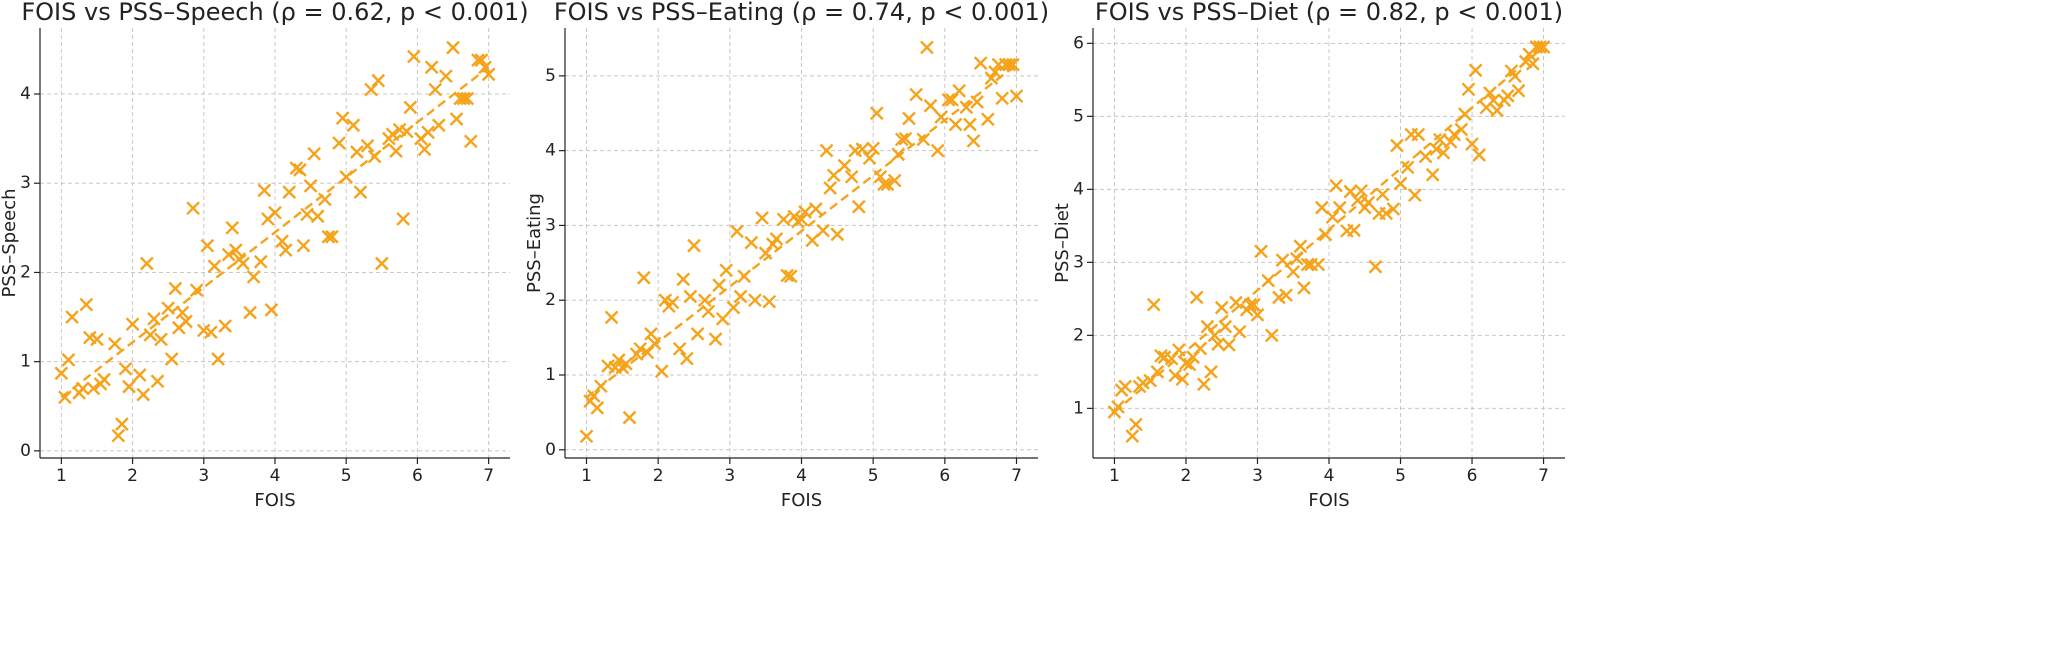 Image resolution: width=2056 pixels, height=654 pixels. Describe the element at coordinates (25, 451) in the screenshot. I see `y-tick-label: 0` at that location.